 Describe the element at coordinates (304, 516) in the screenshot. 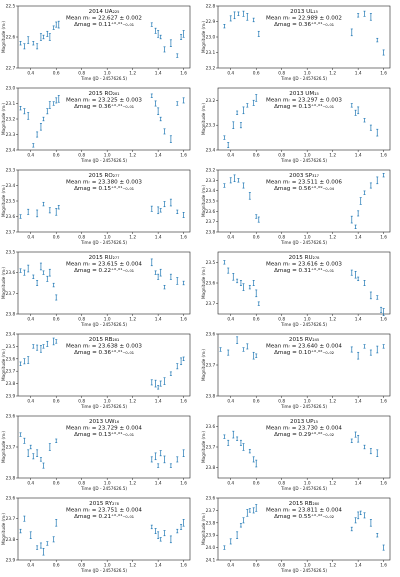

I see `panel-delta-mag: Δmag = 0.55⁺⁰·⁰²₋₀.₀₂` at that location.